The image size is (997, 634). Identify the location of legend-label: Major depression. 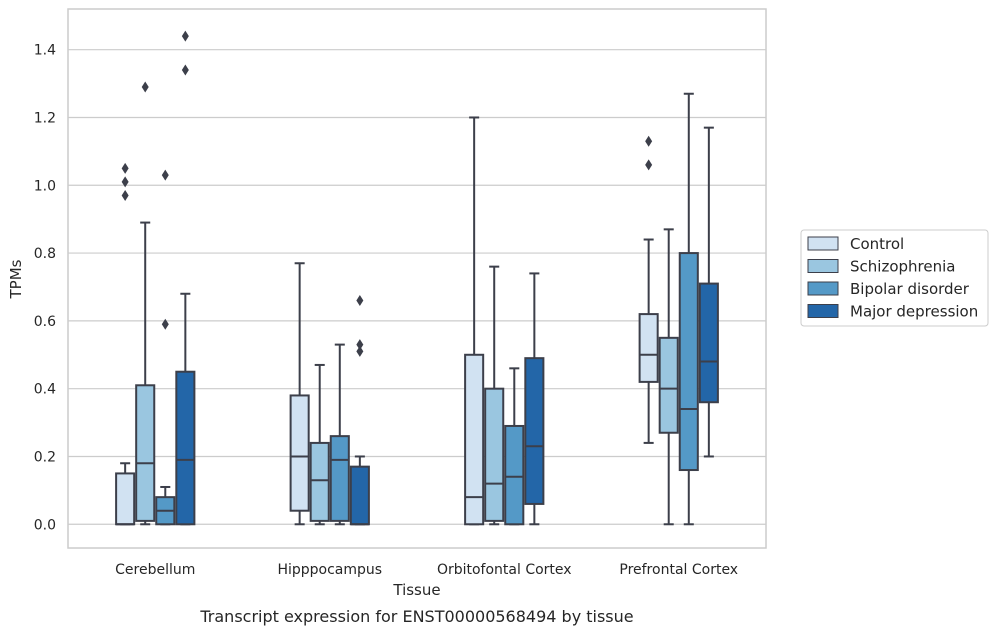
(914, 312).